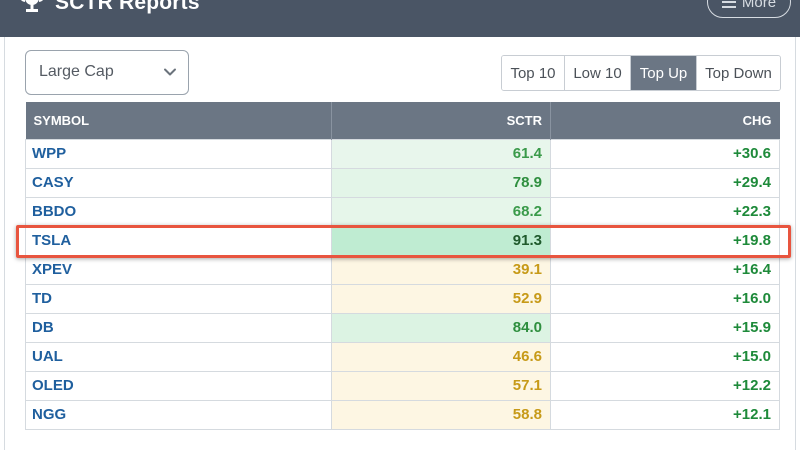 The image size is (800, 450). I want to click on more-button-label: More, so click(759, 5).